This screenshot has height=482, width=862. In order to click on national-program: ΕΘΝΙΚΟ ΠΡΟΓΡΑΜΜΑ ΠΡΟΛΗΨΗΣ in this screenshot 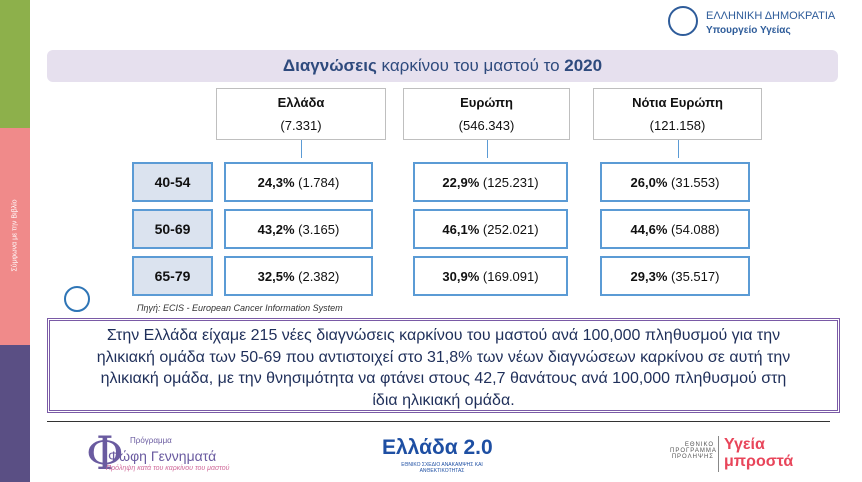, I will do `click(693, 451)`.